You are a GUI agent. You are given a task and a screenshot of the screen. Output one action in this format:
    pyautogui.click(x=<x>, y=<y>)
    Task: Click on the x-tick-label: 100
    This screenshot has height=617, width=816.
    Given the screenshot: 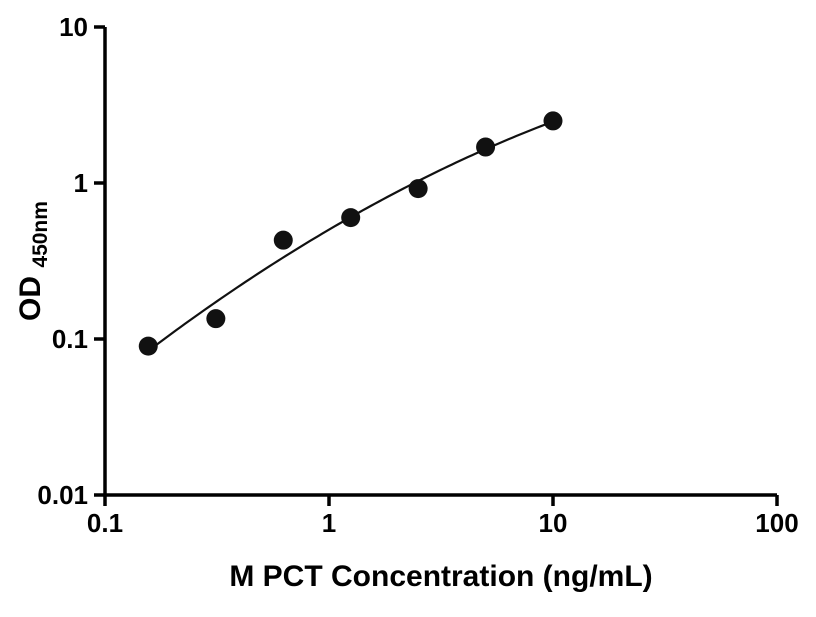 What is the action you would take?
    pyautogui.click(x=776, y=523)
    